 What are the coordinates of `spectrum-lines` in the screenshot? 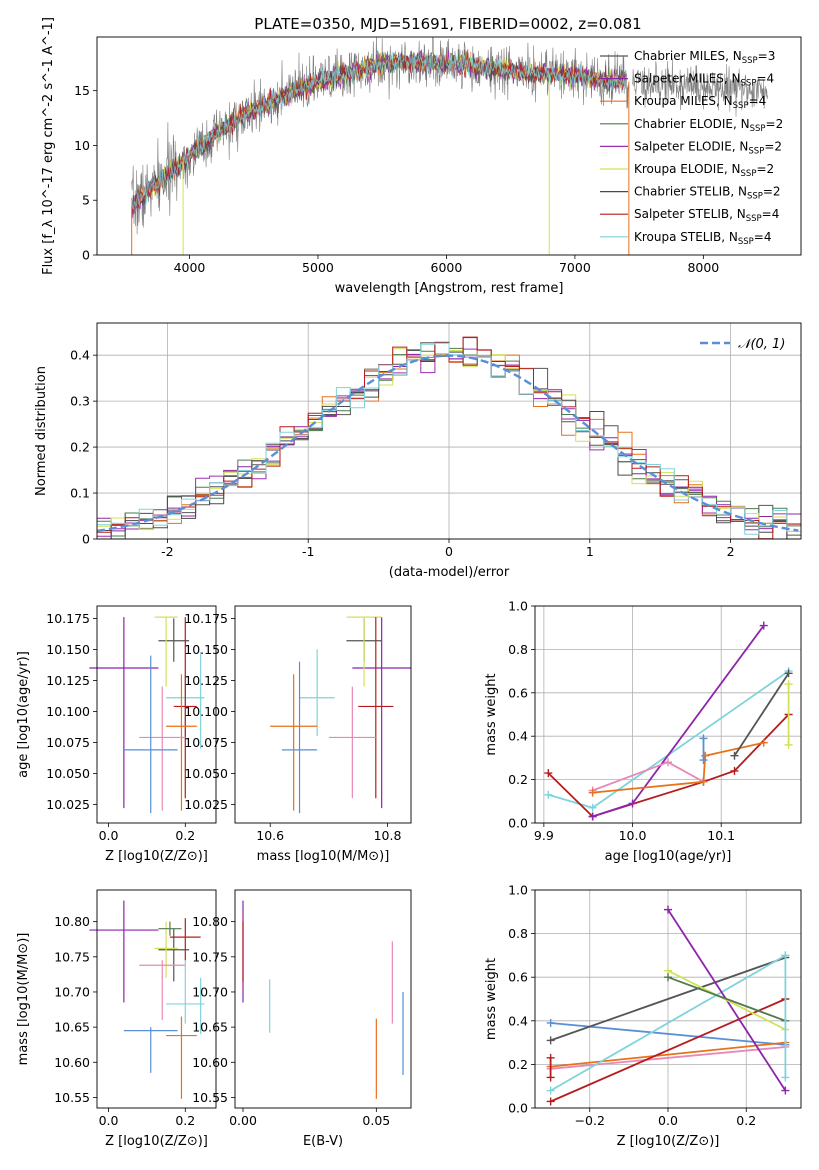 It's located at (449, 146).